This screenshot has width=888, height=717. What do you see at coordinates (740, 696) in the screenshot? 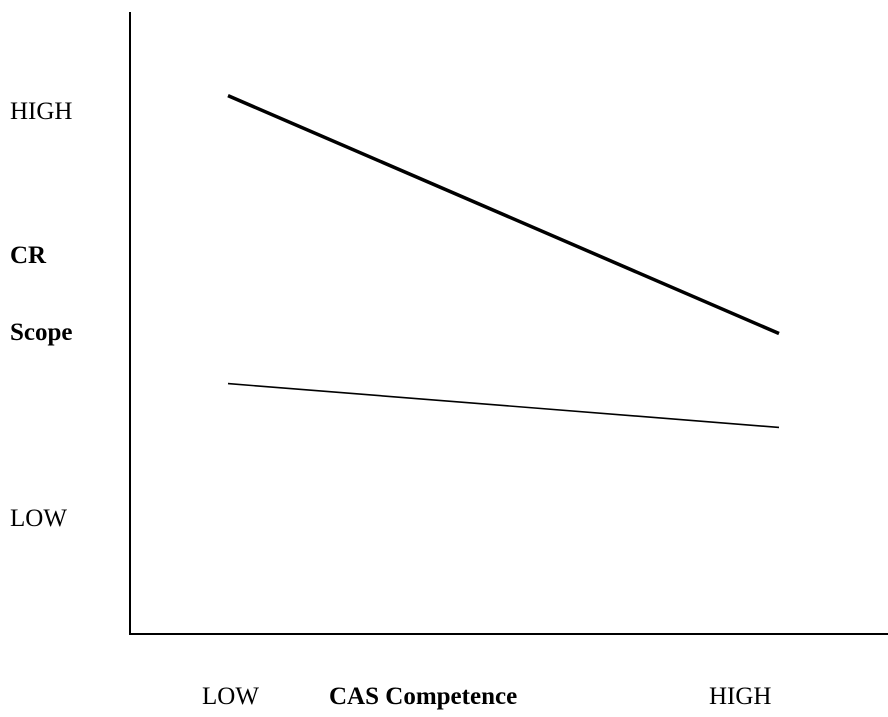
I see `x-tick-label-high: HIGH` at bounding box center [740, 696].